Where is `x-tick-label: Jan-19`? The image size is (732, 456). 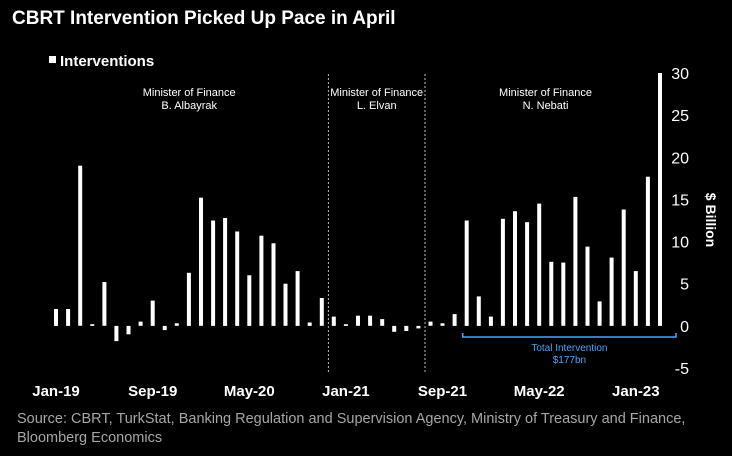
x-tick-label: Jan-19 is located at coordinates (56, 391).